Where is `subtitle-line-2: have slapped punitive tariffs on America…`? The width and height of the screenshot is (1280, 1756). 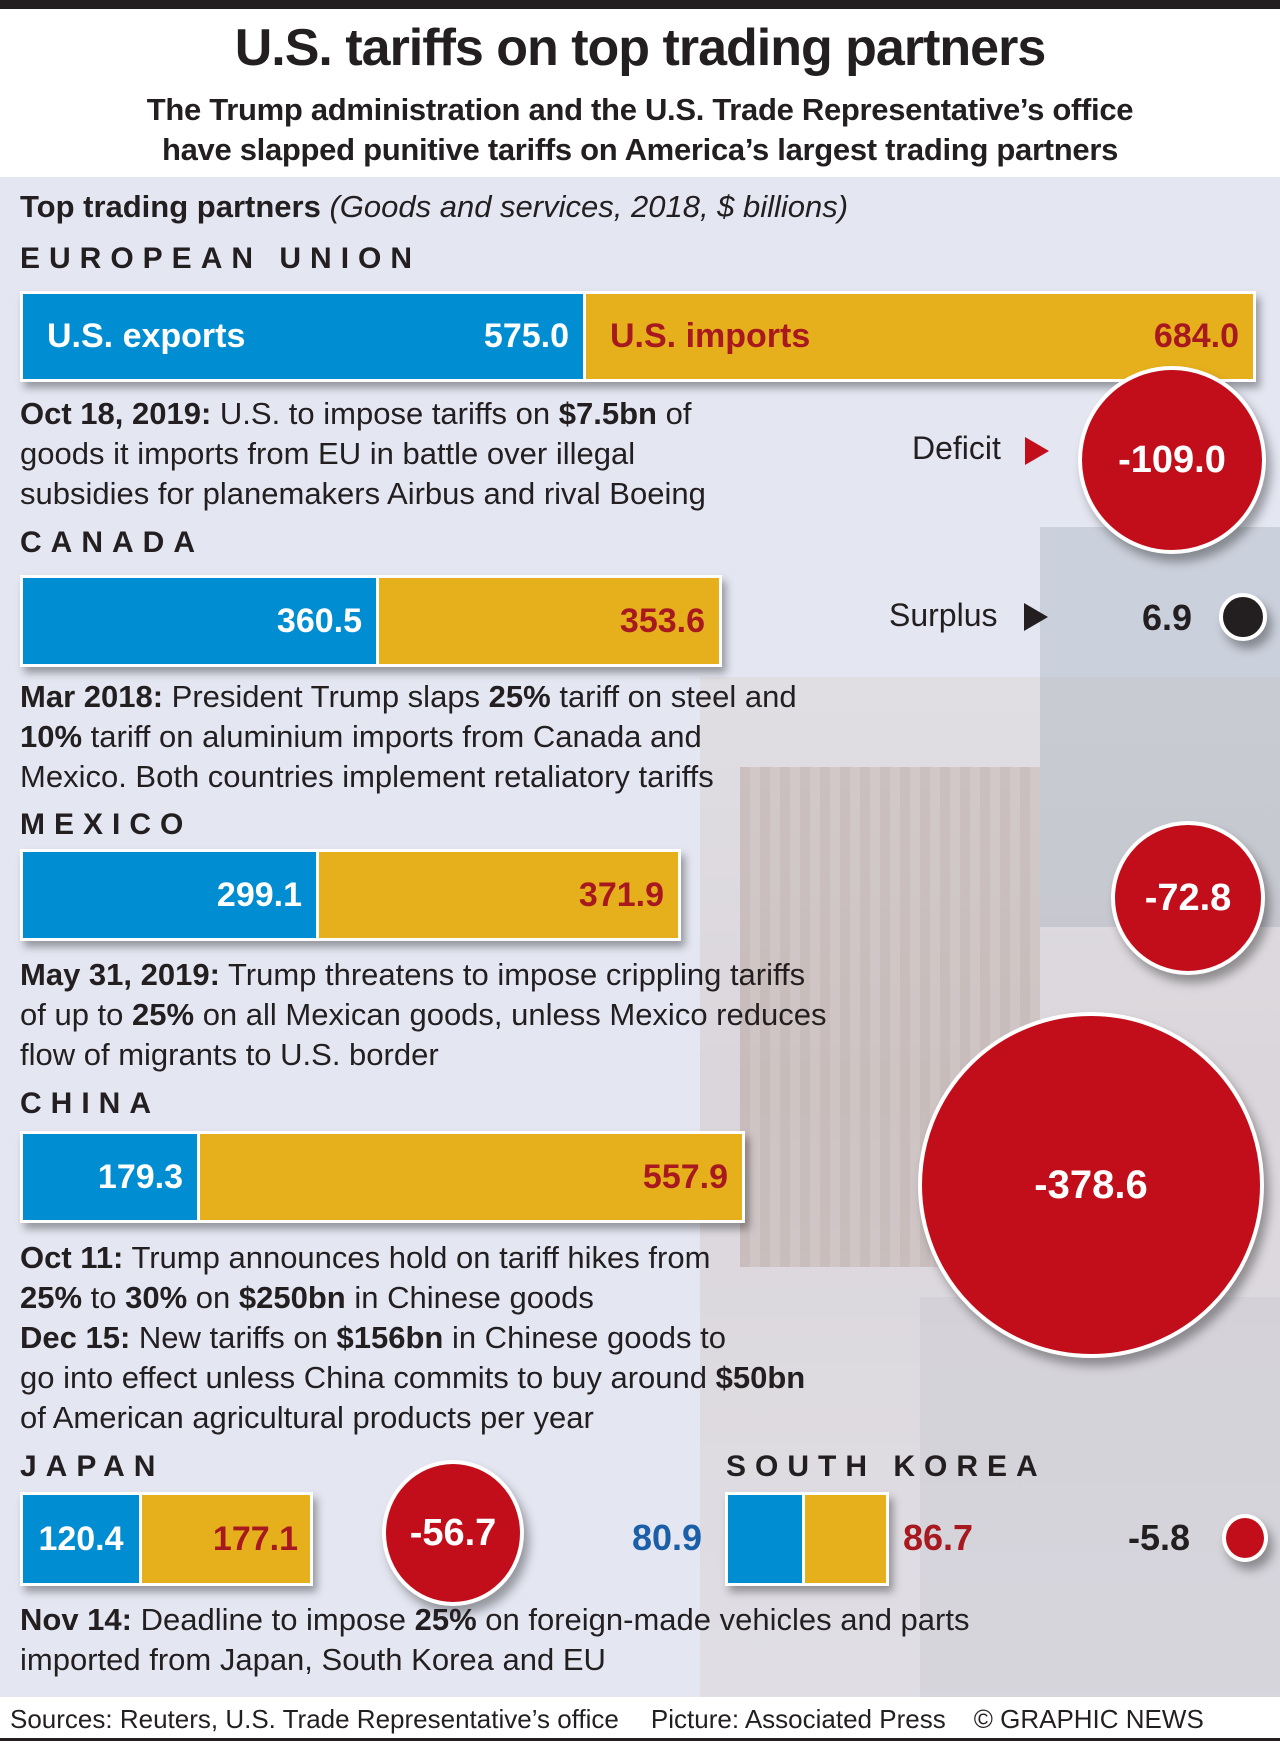 subtitle-line-2: have slapped punitive tariffs on America… is located at coordinates (640, 149).